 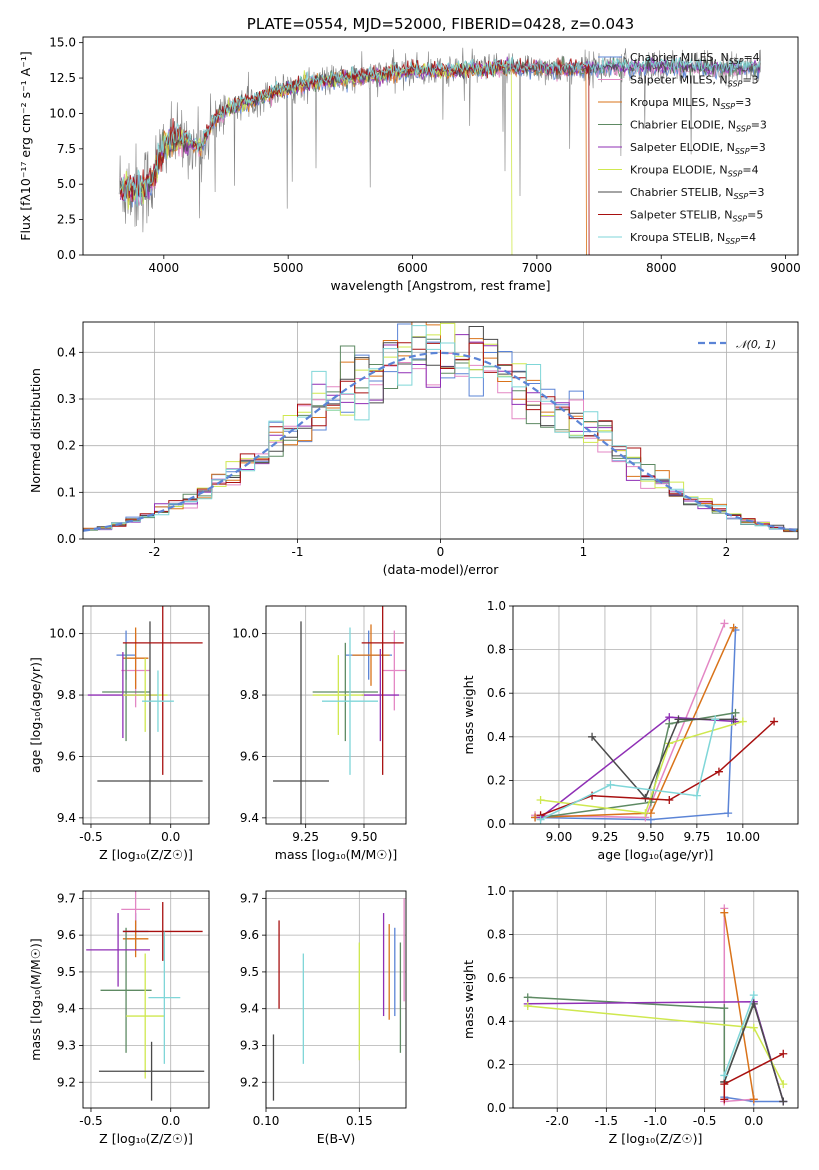 I want to click on model-line-kroupa-miles, so click(x=353, y=158).